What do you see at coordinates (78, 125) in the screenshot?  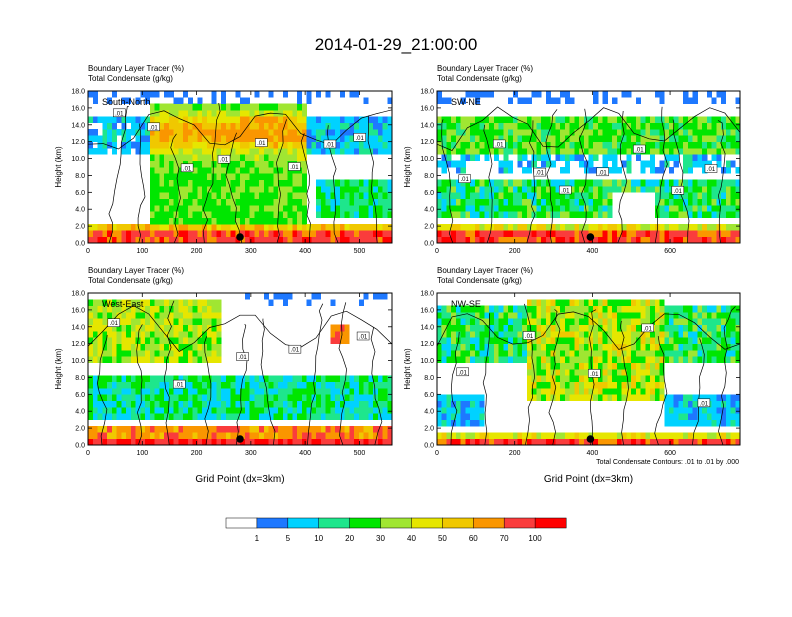 I see `y-tick-label: 14.0` at bounding box center [78, 125].